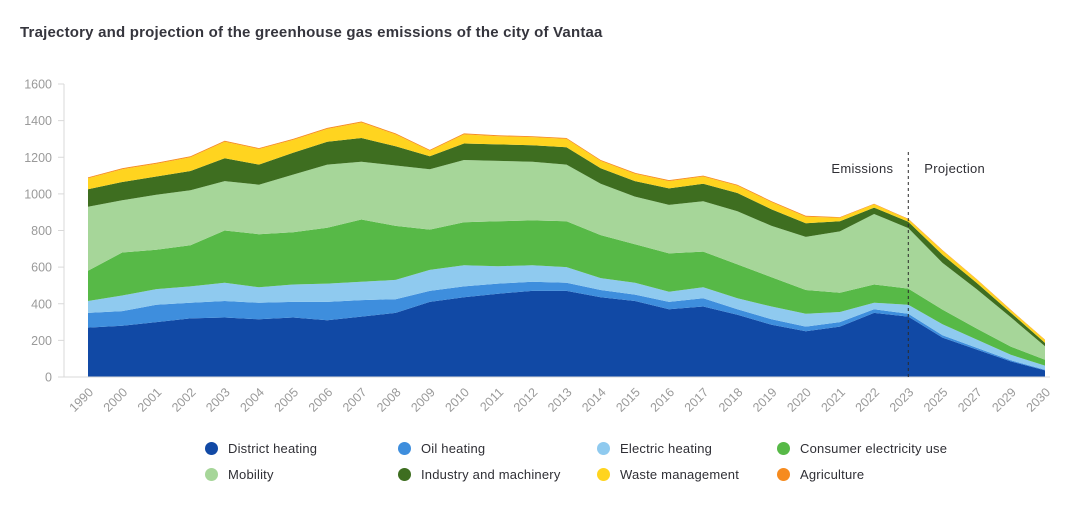 The image size is (1080, 523). What do you see at coordinates (38, 121) in the screenshot?
I see `y-axis-label: 1400` at bounding box center [38, 121].